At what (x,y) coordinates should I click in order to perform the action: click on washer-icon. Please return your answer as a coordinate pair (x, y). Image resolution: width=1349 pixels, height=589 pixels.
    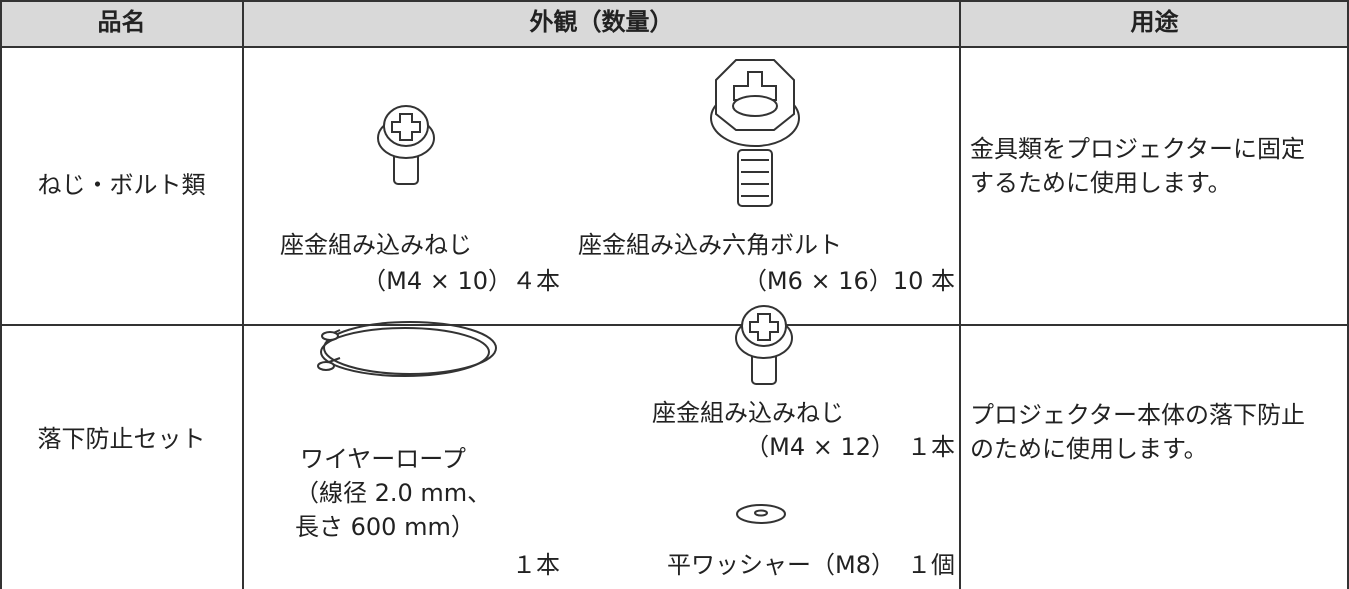
    Looking at the image, I should click on (761, 514).